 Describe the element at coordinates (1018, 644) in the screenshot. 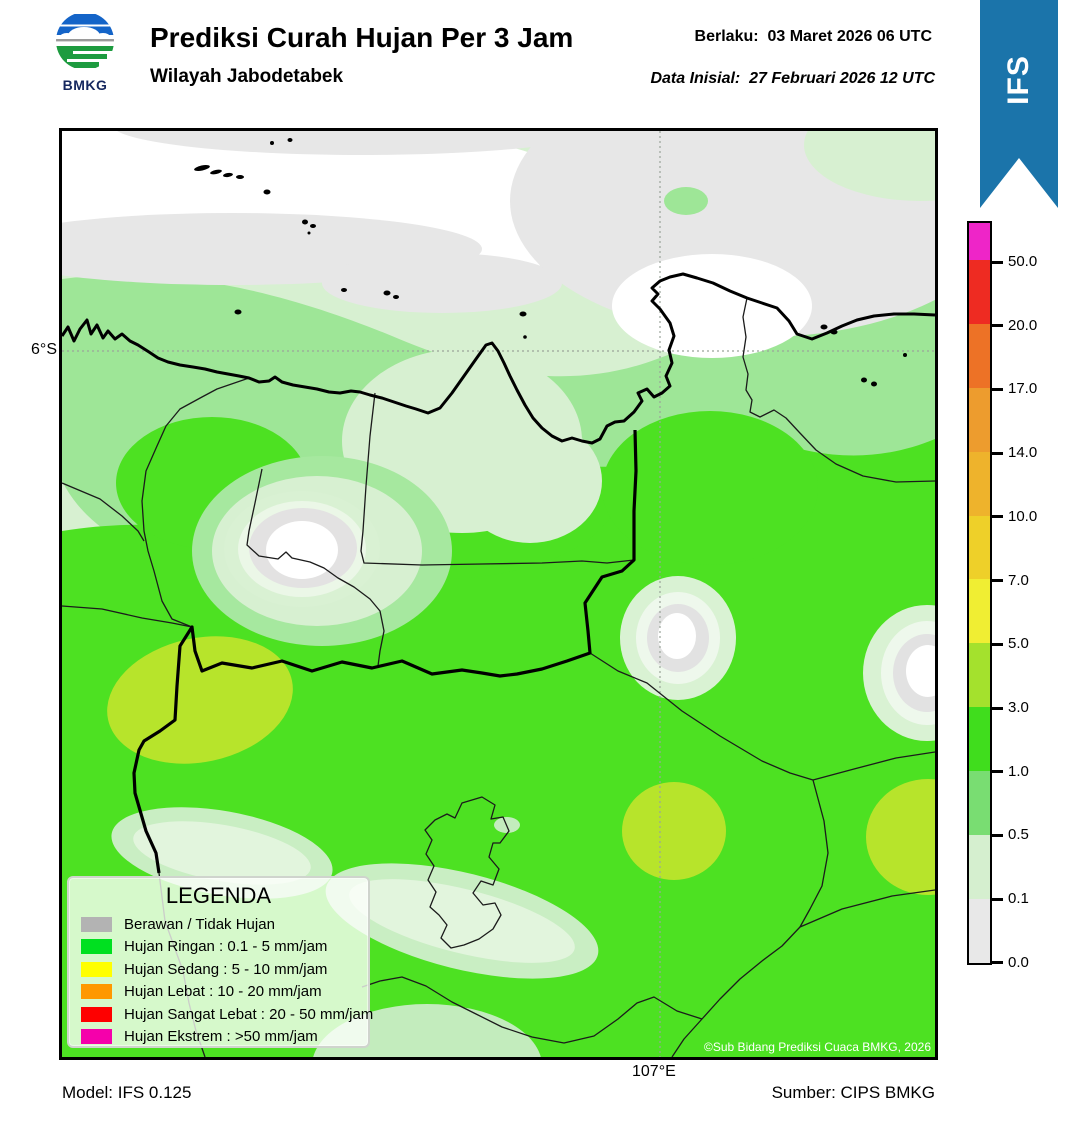

I see `colorbar-tick-label: 5.0` at that location.